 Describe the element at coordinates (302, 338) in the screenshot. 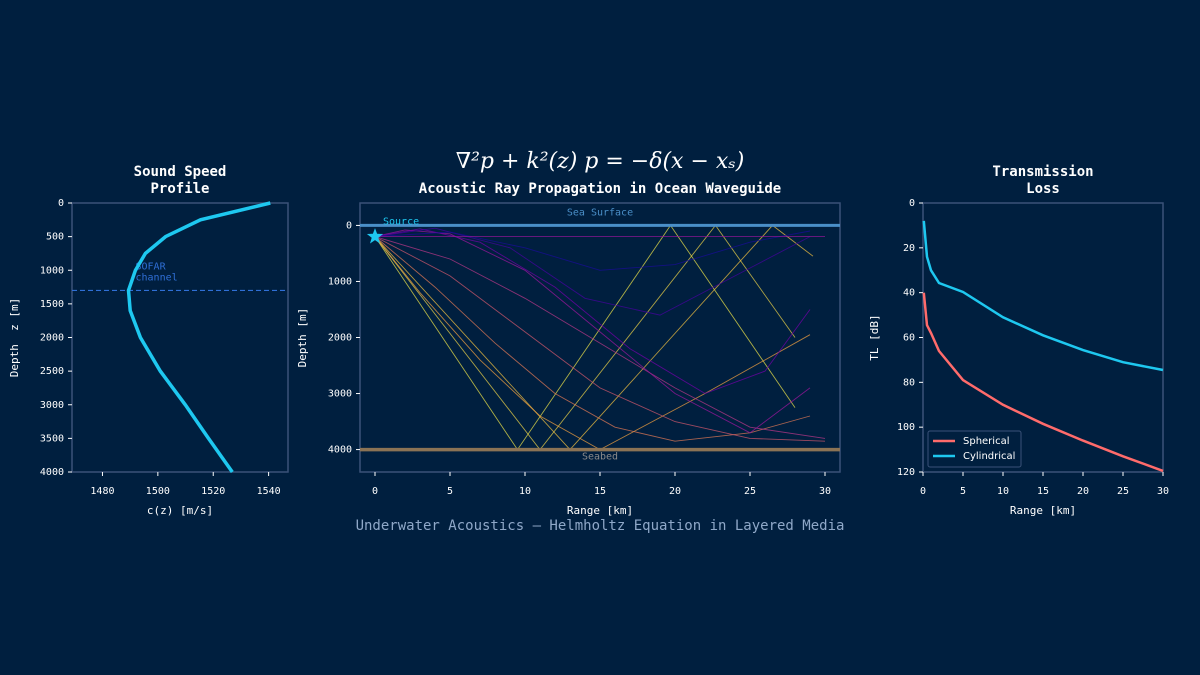

I see `y-axis-label: Depth [m]` at that location.